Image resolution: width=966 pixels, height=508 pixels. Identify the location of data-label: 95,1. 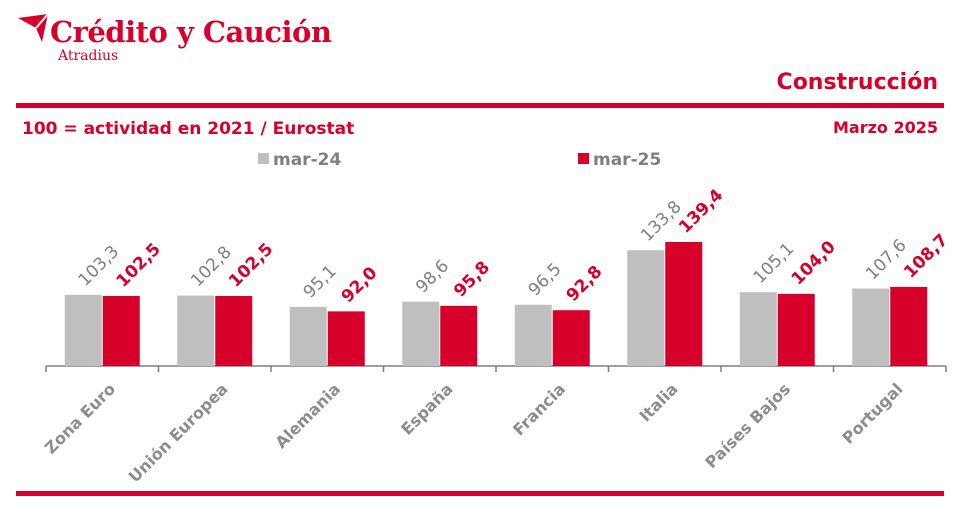
(320, 281).